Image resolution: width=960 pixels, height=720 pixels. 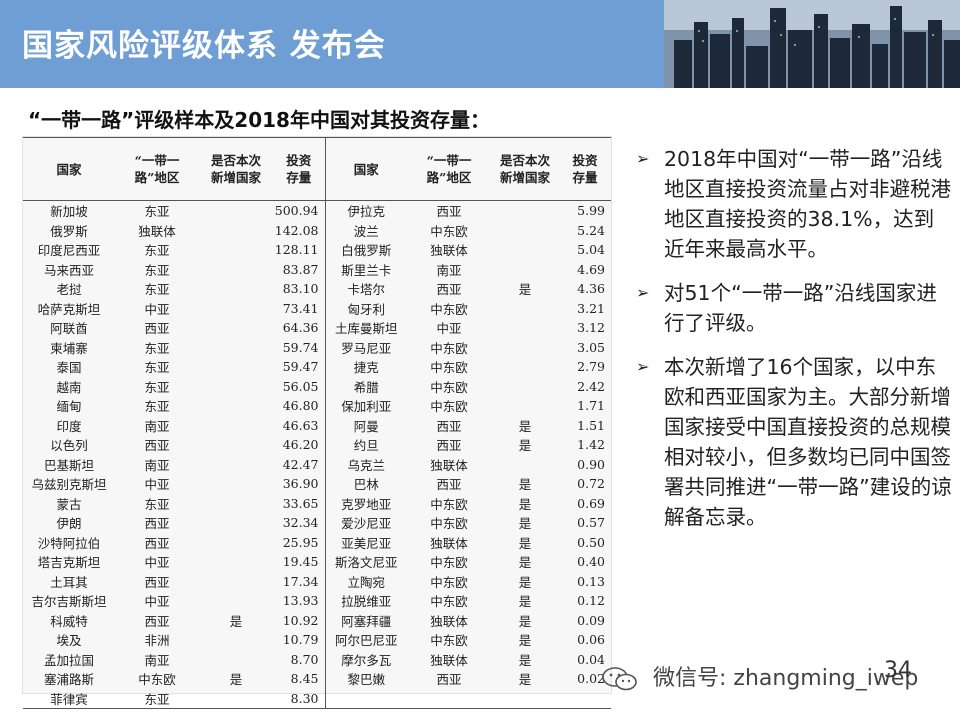 What do you see at coordinates (591, 679) in the screenshot?
I see `table-cell: 0.02` at bounding box center [591, 679].